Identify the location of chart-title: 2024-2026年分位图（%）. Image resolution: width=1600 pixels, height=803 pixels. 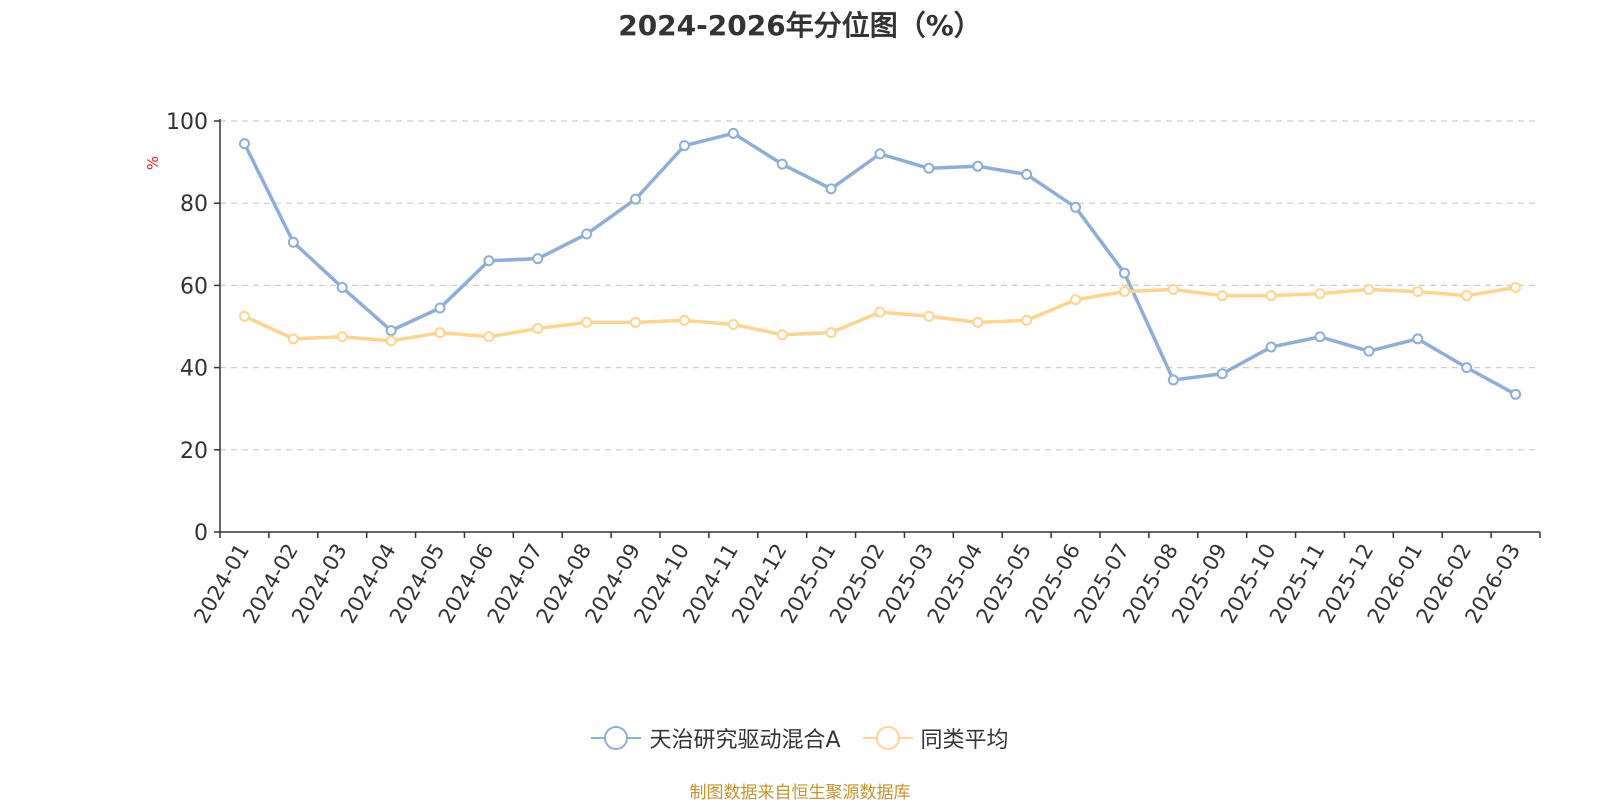
(800, 25).